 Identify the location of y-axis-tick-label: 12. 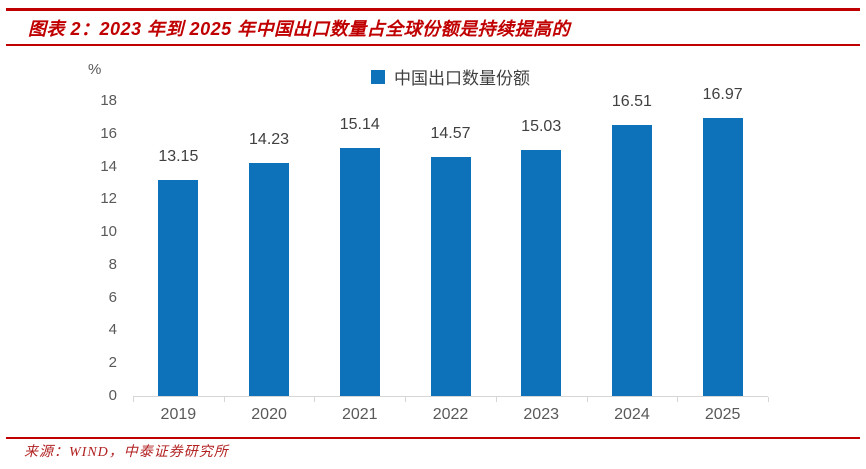
(108, 199).